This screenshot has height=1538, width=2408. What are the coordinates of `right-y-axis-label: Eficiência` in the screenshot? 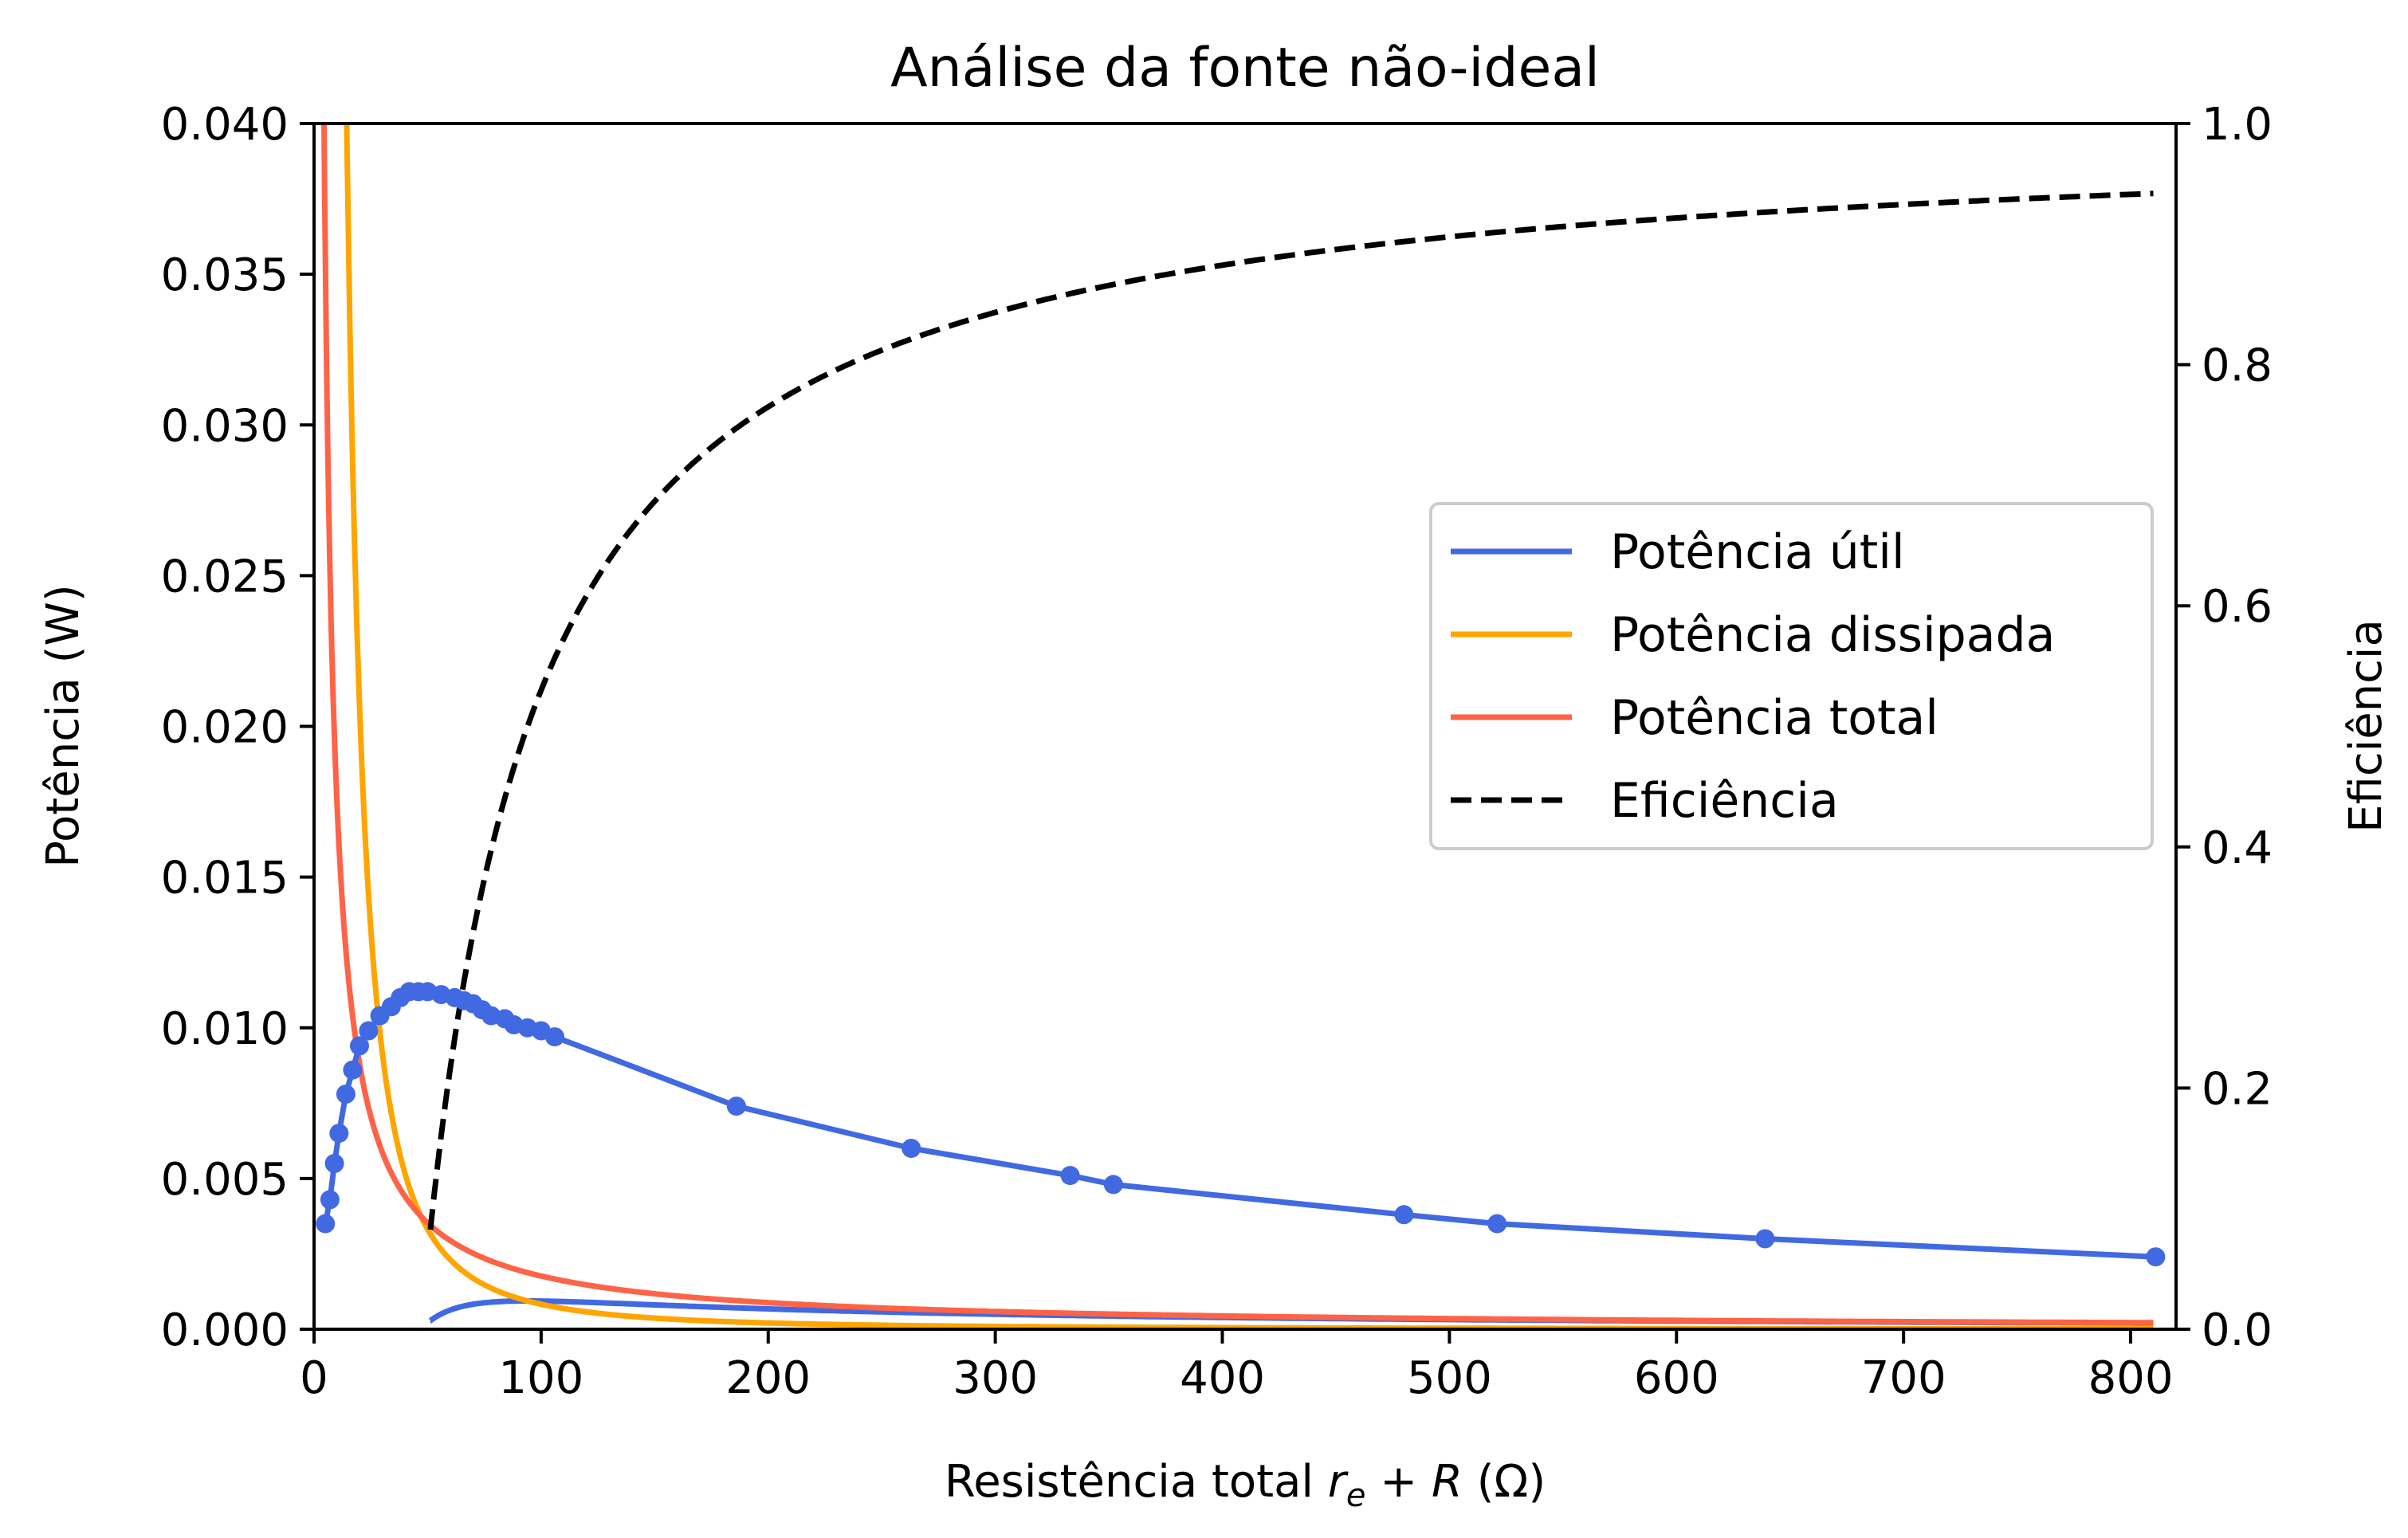 It's located at (2366, 726).